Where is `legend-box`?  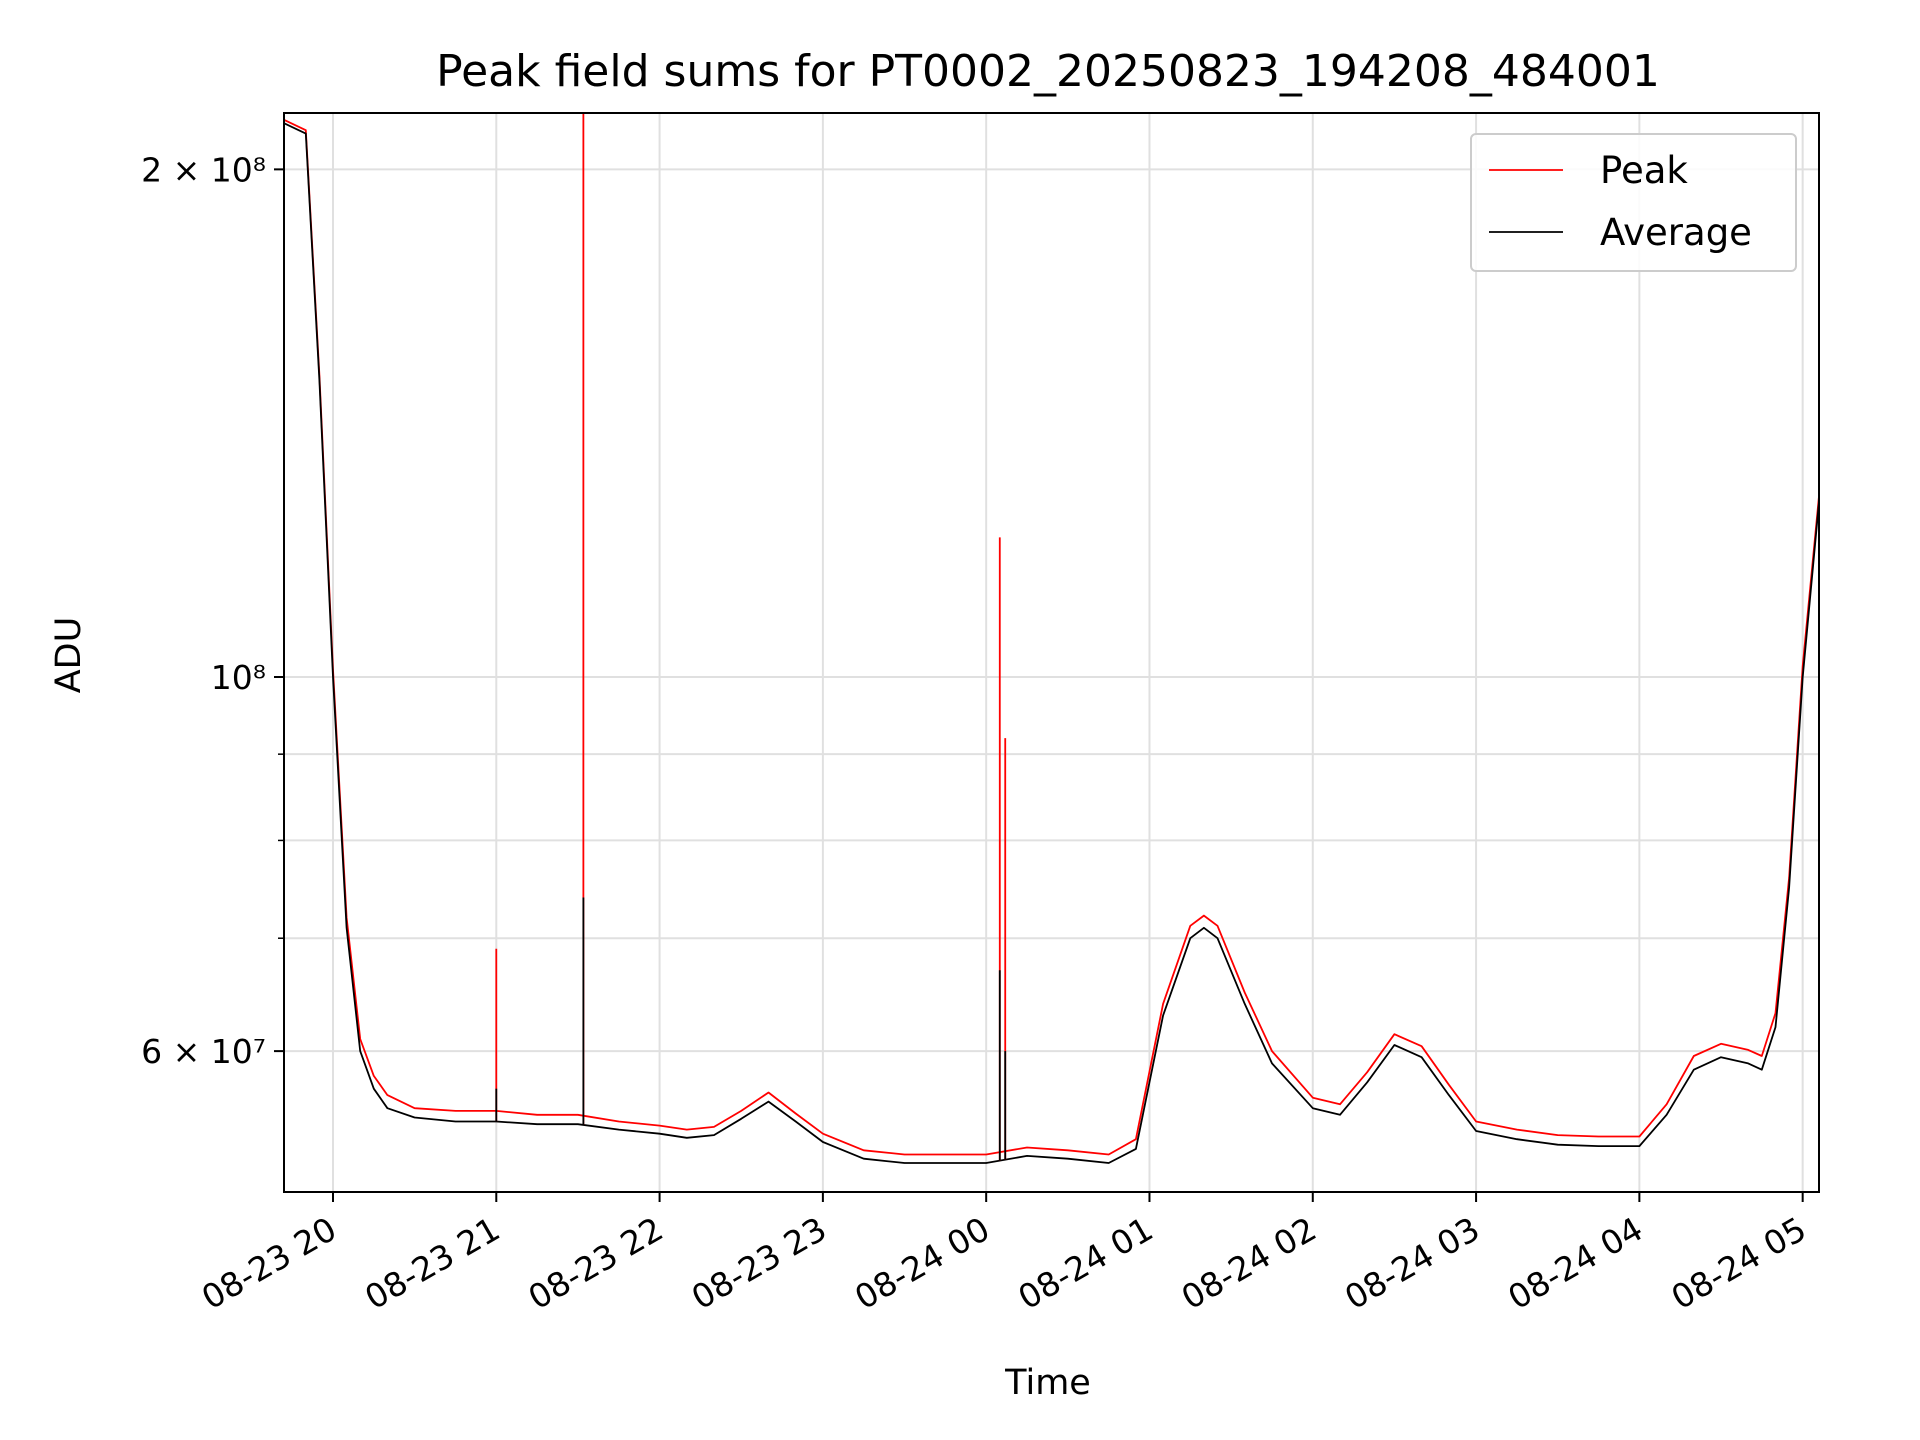
legend-box is located at coordinates (1633, 202).